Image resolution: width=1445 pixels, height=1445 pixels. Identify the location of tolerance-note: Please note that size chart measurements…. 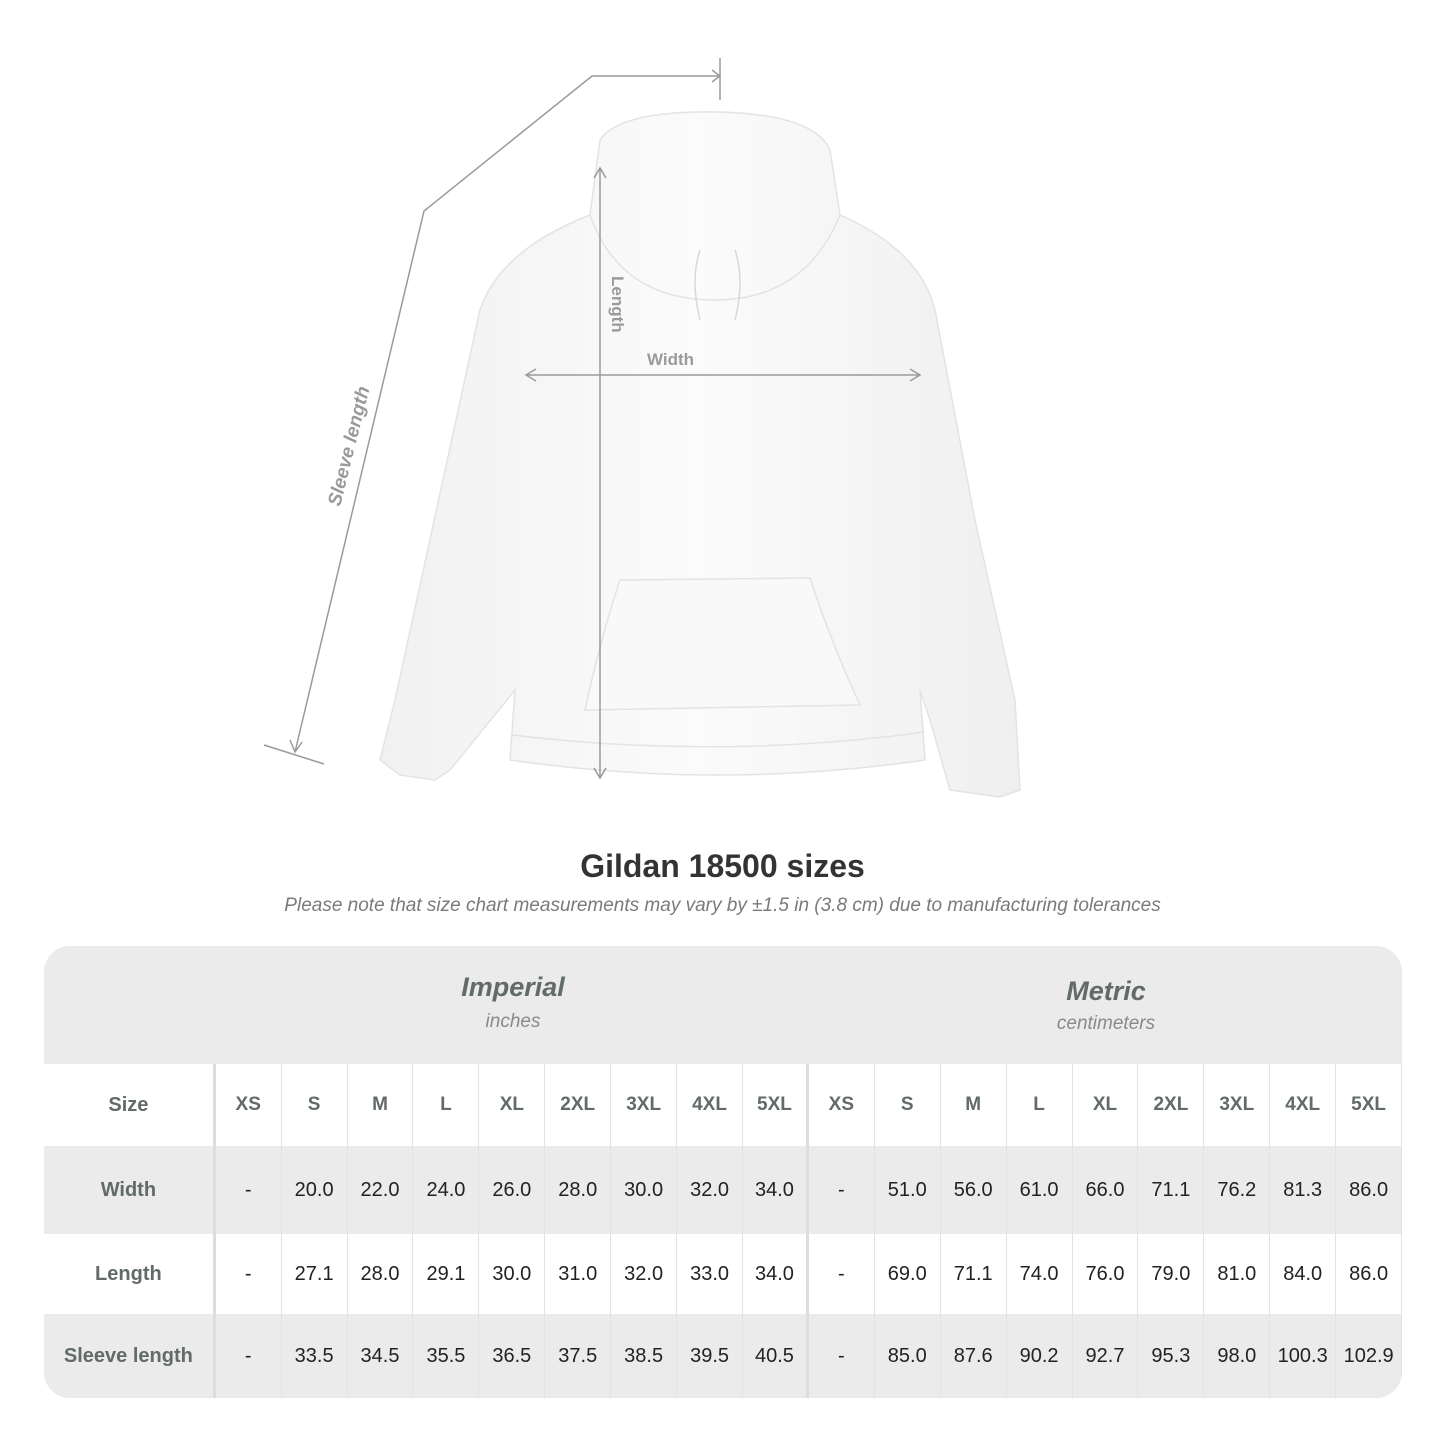
(722, 905).